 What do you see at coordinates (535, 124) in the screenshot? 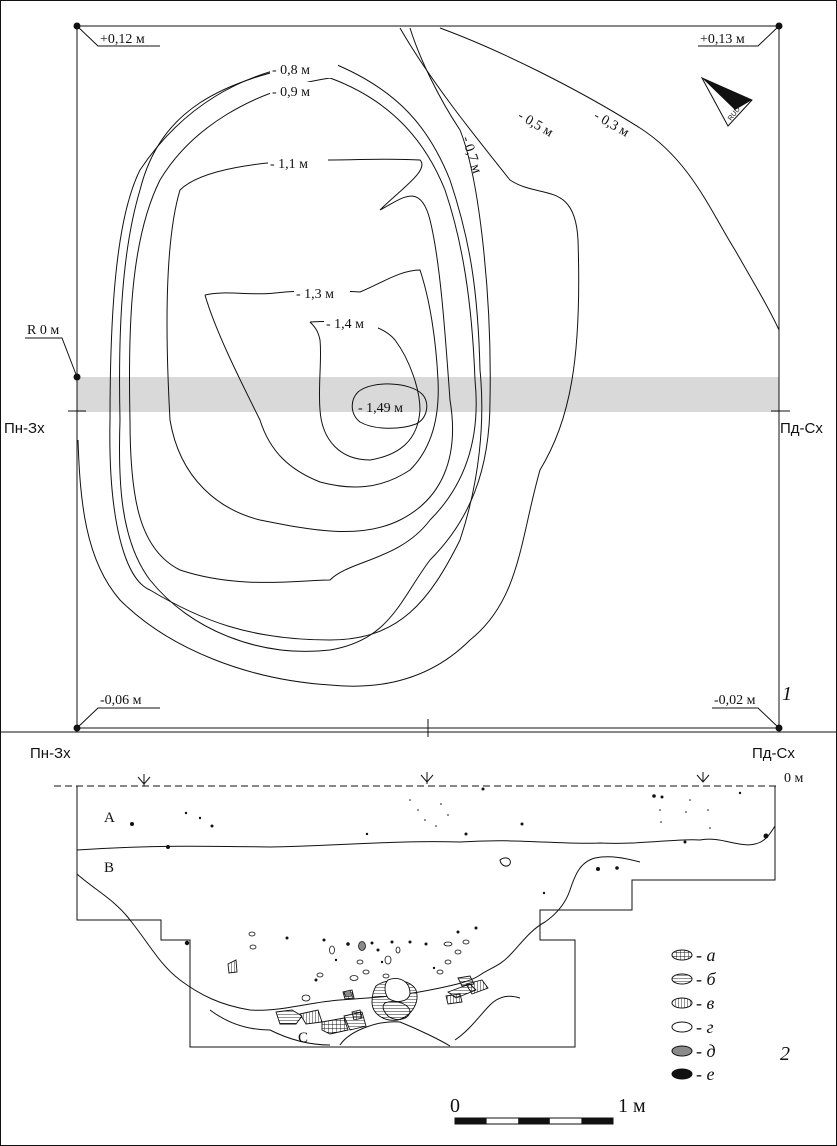
I see `contour-label: - 0,5 м` at bounding box center [535, 124].